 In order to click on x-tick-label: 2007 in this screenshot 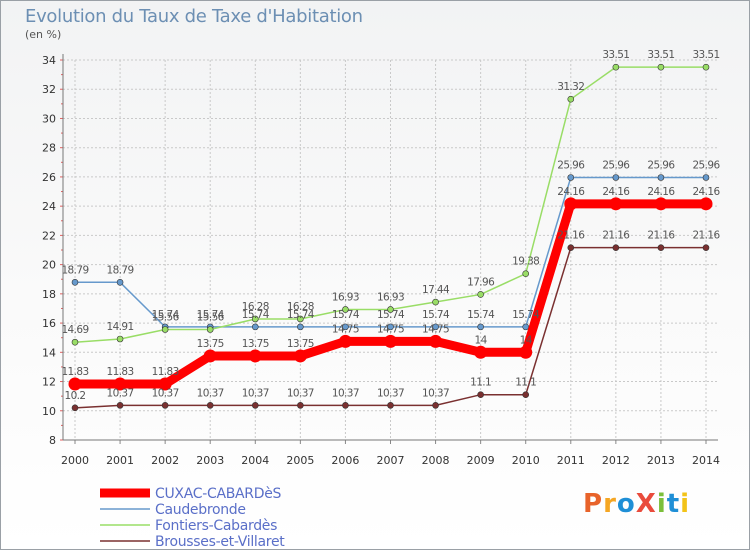, I will do `click(391, 460)`.